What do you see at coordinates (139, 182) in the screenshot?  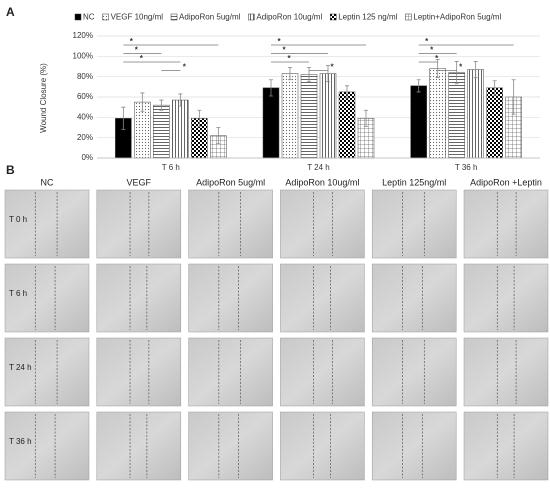 I see `column-label: VEGF` at bounding box center [139, 182].